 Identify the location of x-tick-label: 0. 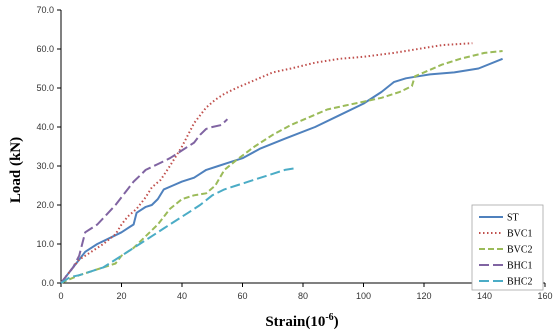
(60, 296).